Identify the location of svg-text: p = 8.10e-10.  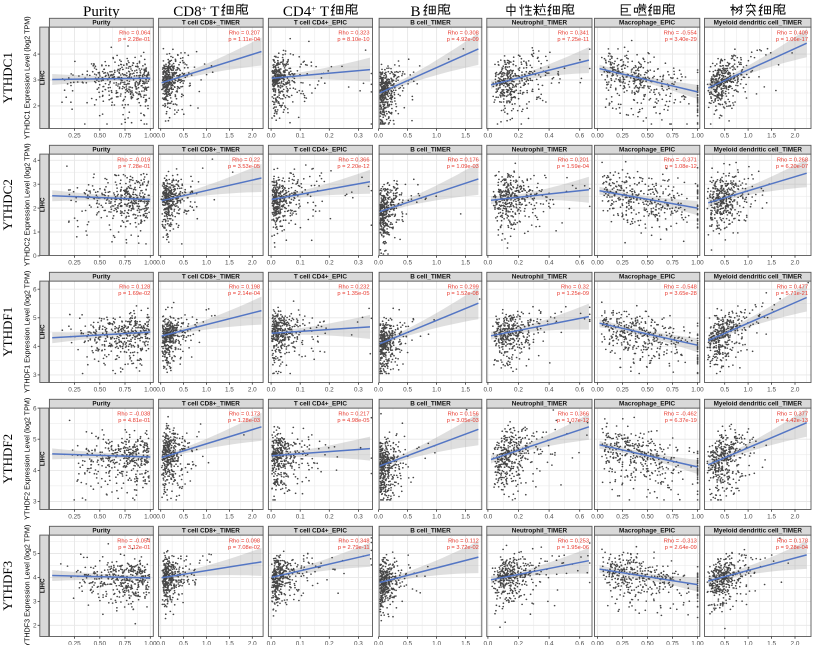
(353, 40).